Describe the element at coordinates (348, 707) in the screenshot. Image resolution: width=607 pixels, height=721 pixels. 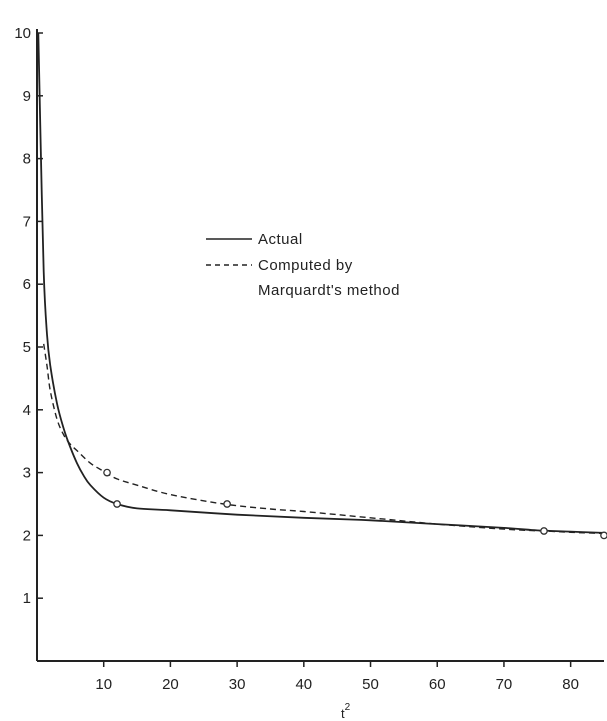
I see `x-axis-label-superscript: 2` at that location.